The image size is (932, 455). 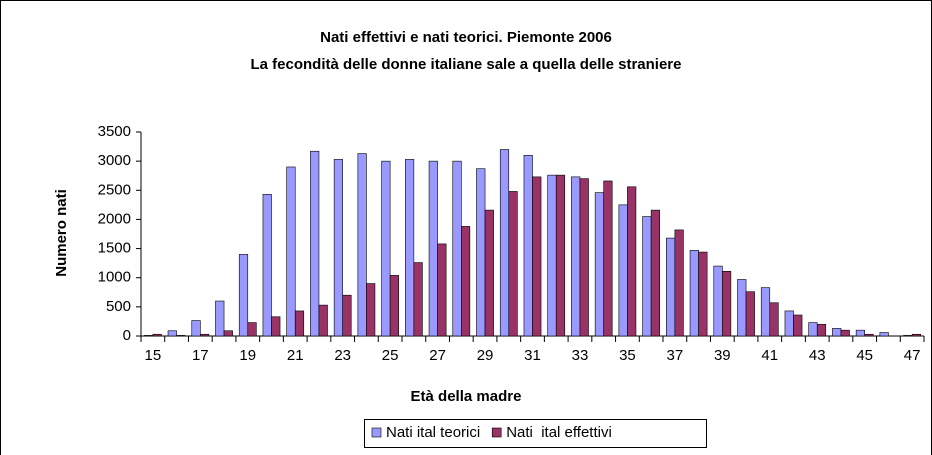 What do you see at coordinates (433, 432) in the screenshot?
I see `legend-label: Nati ital teorici` at bounding box center [433, 432].